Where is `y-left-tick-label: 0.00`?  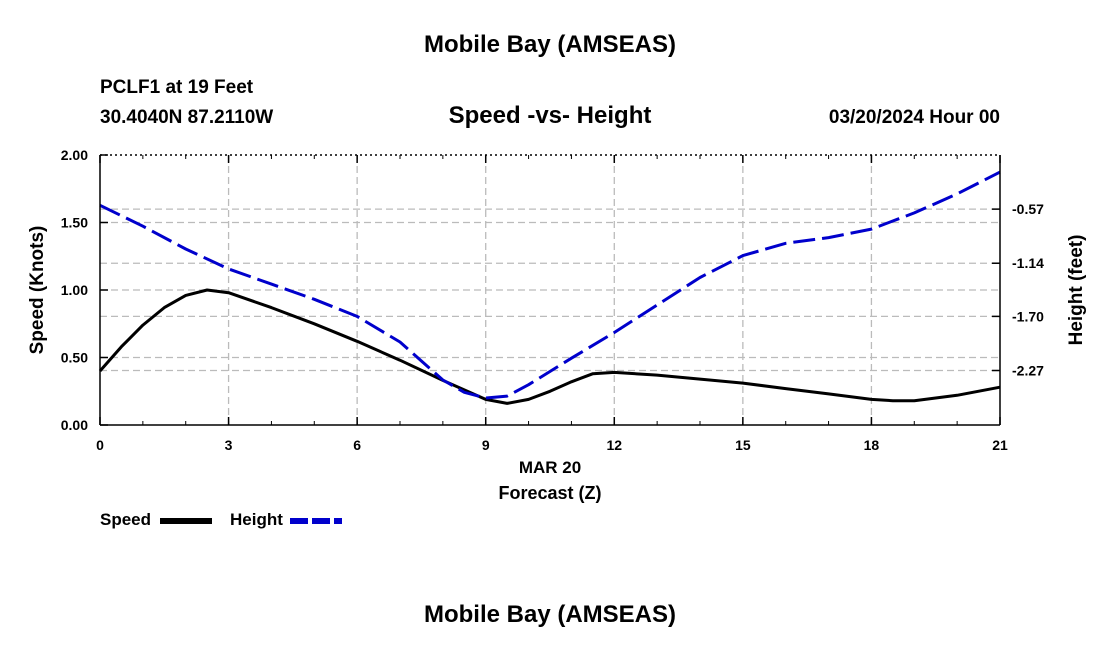 y-left-tick-label: 0.00 is located at coordinates (74, 425).